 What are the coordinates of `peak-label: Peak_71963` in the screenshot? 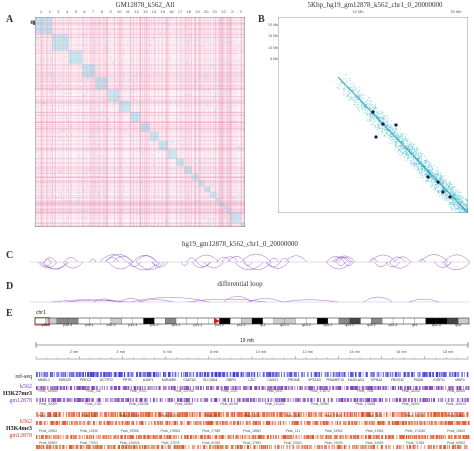 It's located at (415, 443).